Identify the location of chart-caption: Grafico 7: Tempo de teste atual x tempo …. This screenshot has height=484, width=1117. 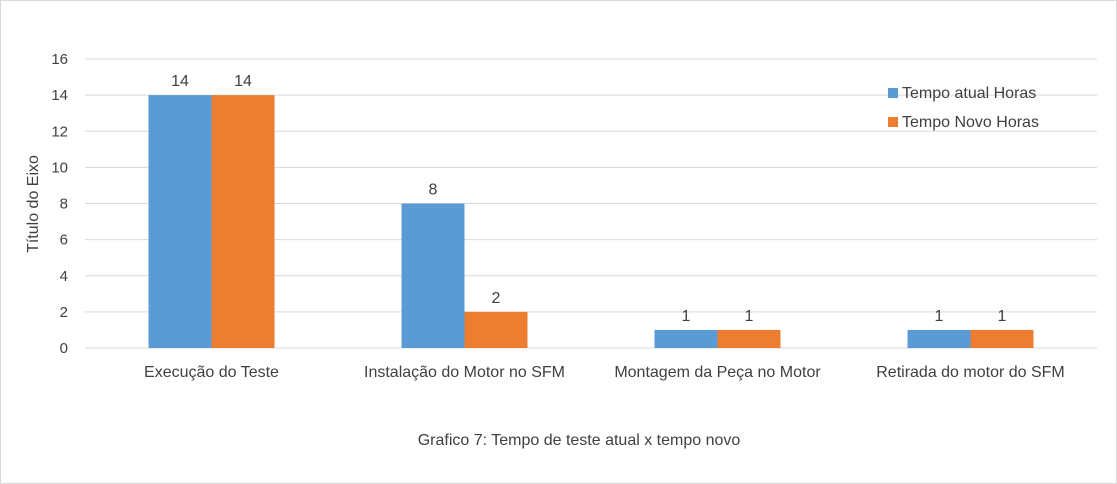
(579, 440).